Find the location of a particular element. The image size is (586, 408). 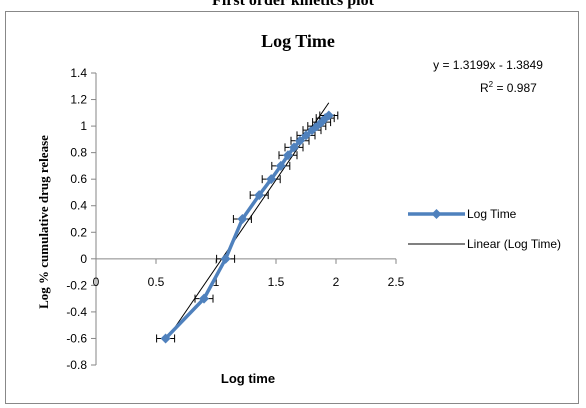

y-tick-label: 1 is located at coordinates (83, 126).